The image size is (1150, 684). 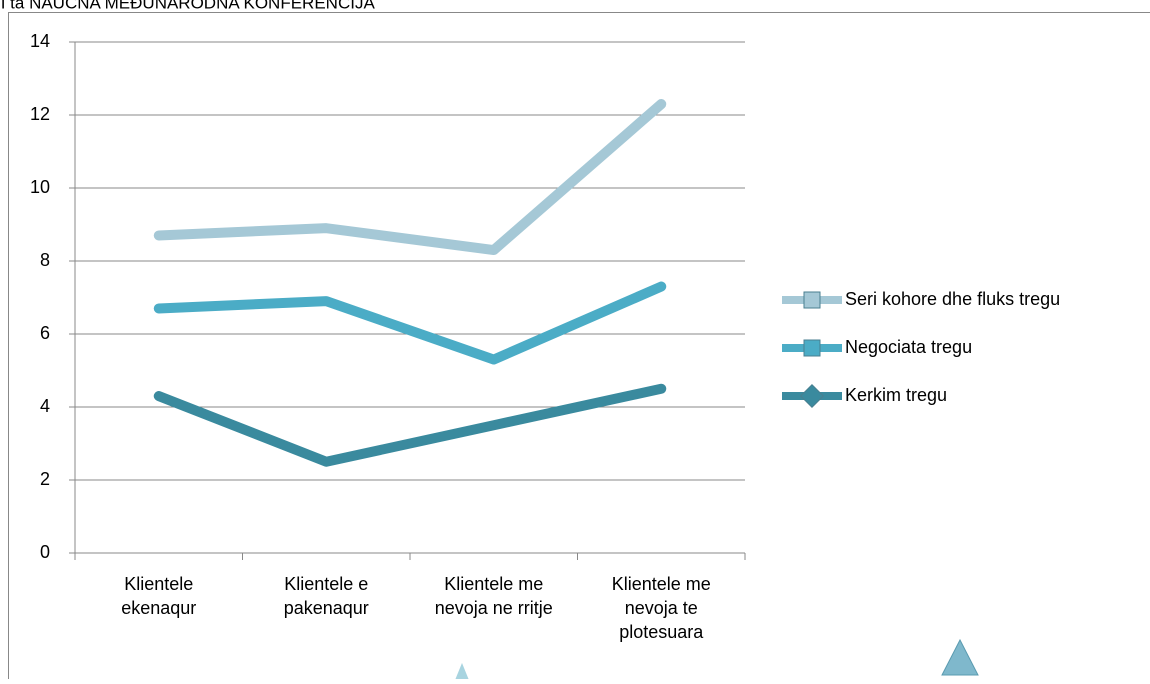 What do you see at coordinates (40, 41) in the screenshot?
I see `y-tick-label: 14` at bounding box center [40, 41].